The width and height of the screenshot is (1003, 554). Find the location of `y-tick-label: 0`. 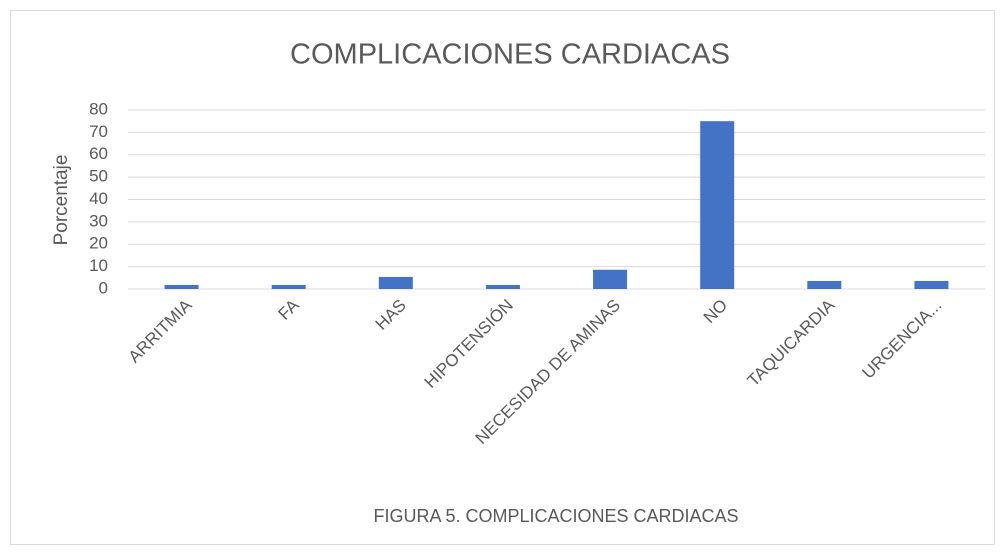

y-tick-label: 0 is located at coordinates (103, 287).